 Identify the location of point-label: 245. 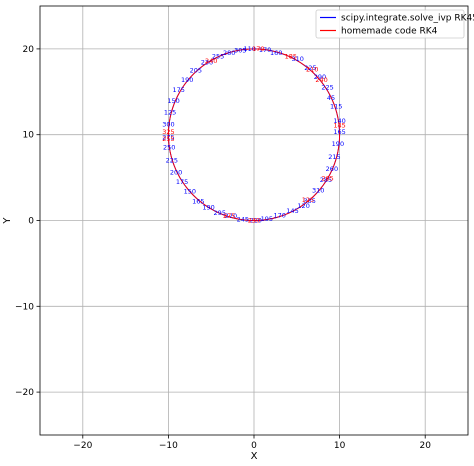
(243, 220).